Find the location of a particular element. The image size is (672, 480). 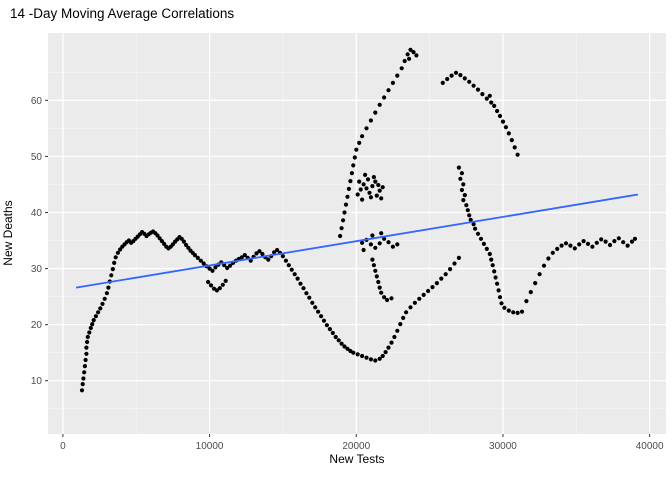

x-tick-label: 40000 is located at coordinates (650, 446).